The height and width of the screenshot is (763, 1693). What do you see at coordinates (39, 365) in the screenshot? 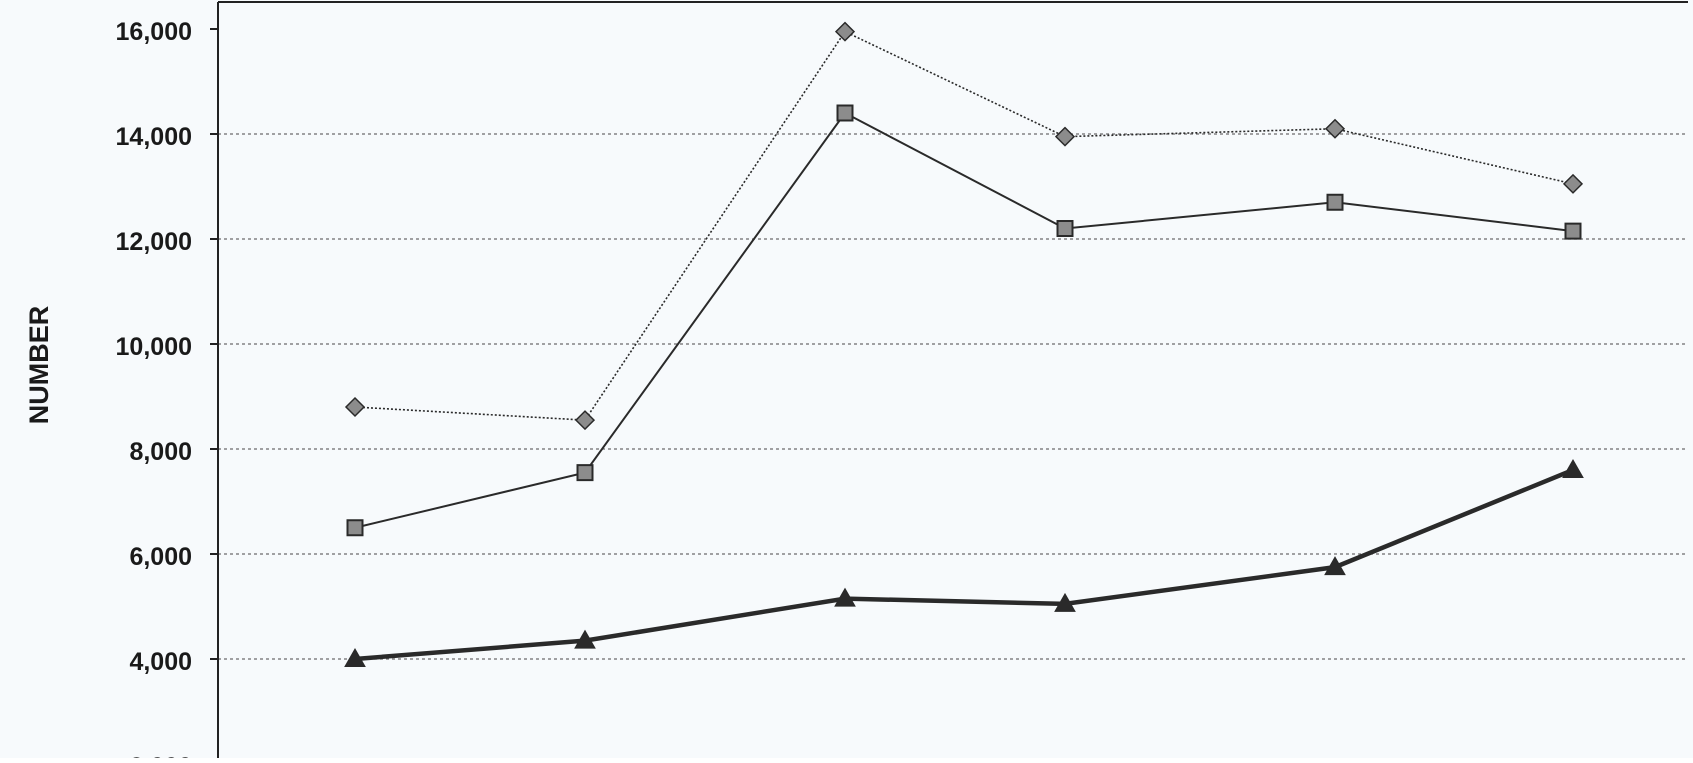
I see `y-axis-title: NUMBER` at bounding box center [39, 365].